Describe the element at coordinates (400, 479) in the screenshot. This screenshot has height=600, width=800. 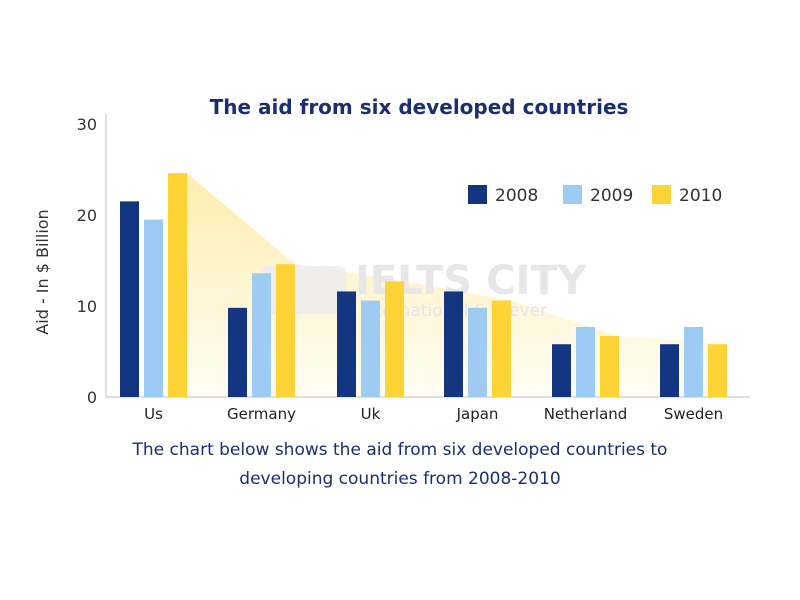
I see `caption-line-2: developing countries from 2008-2010` at that location.